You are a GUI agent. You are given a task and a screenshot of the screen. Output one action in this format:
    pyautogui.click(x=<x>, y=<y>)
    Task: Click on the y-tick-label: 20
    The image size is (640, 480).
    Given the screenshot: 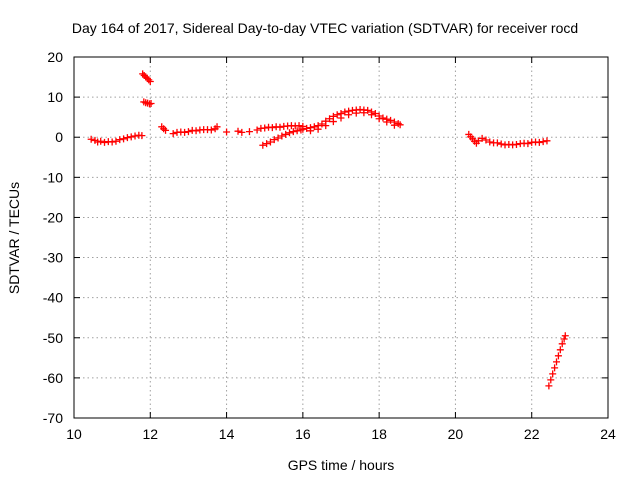 What is the action you would take?
    pyautogui.click(x=55, y=57)
    